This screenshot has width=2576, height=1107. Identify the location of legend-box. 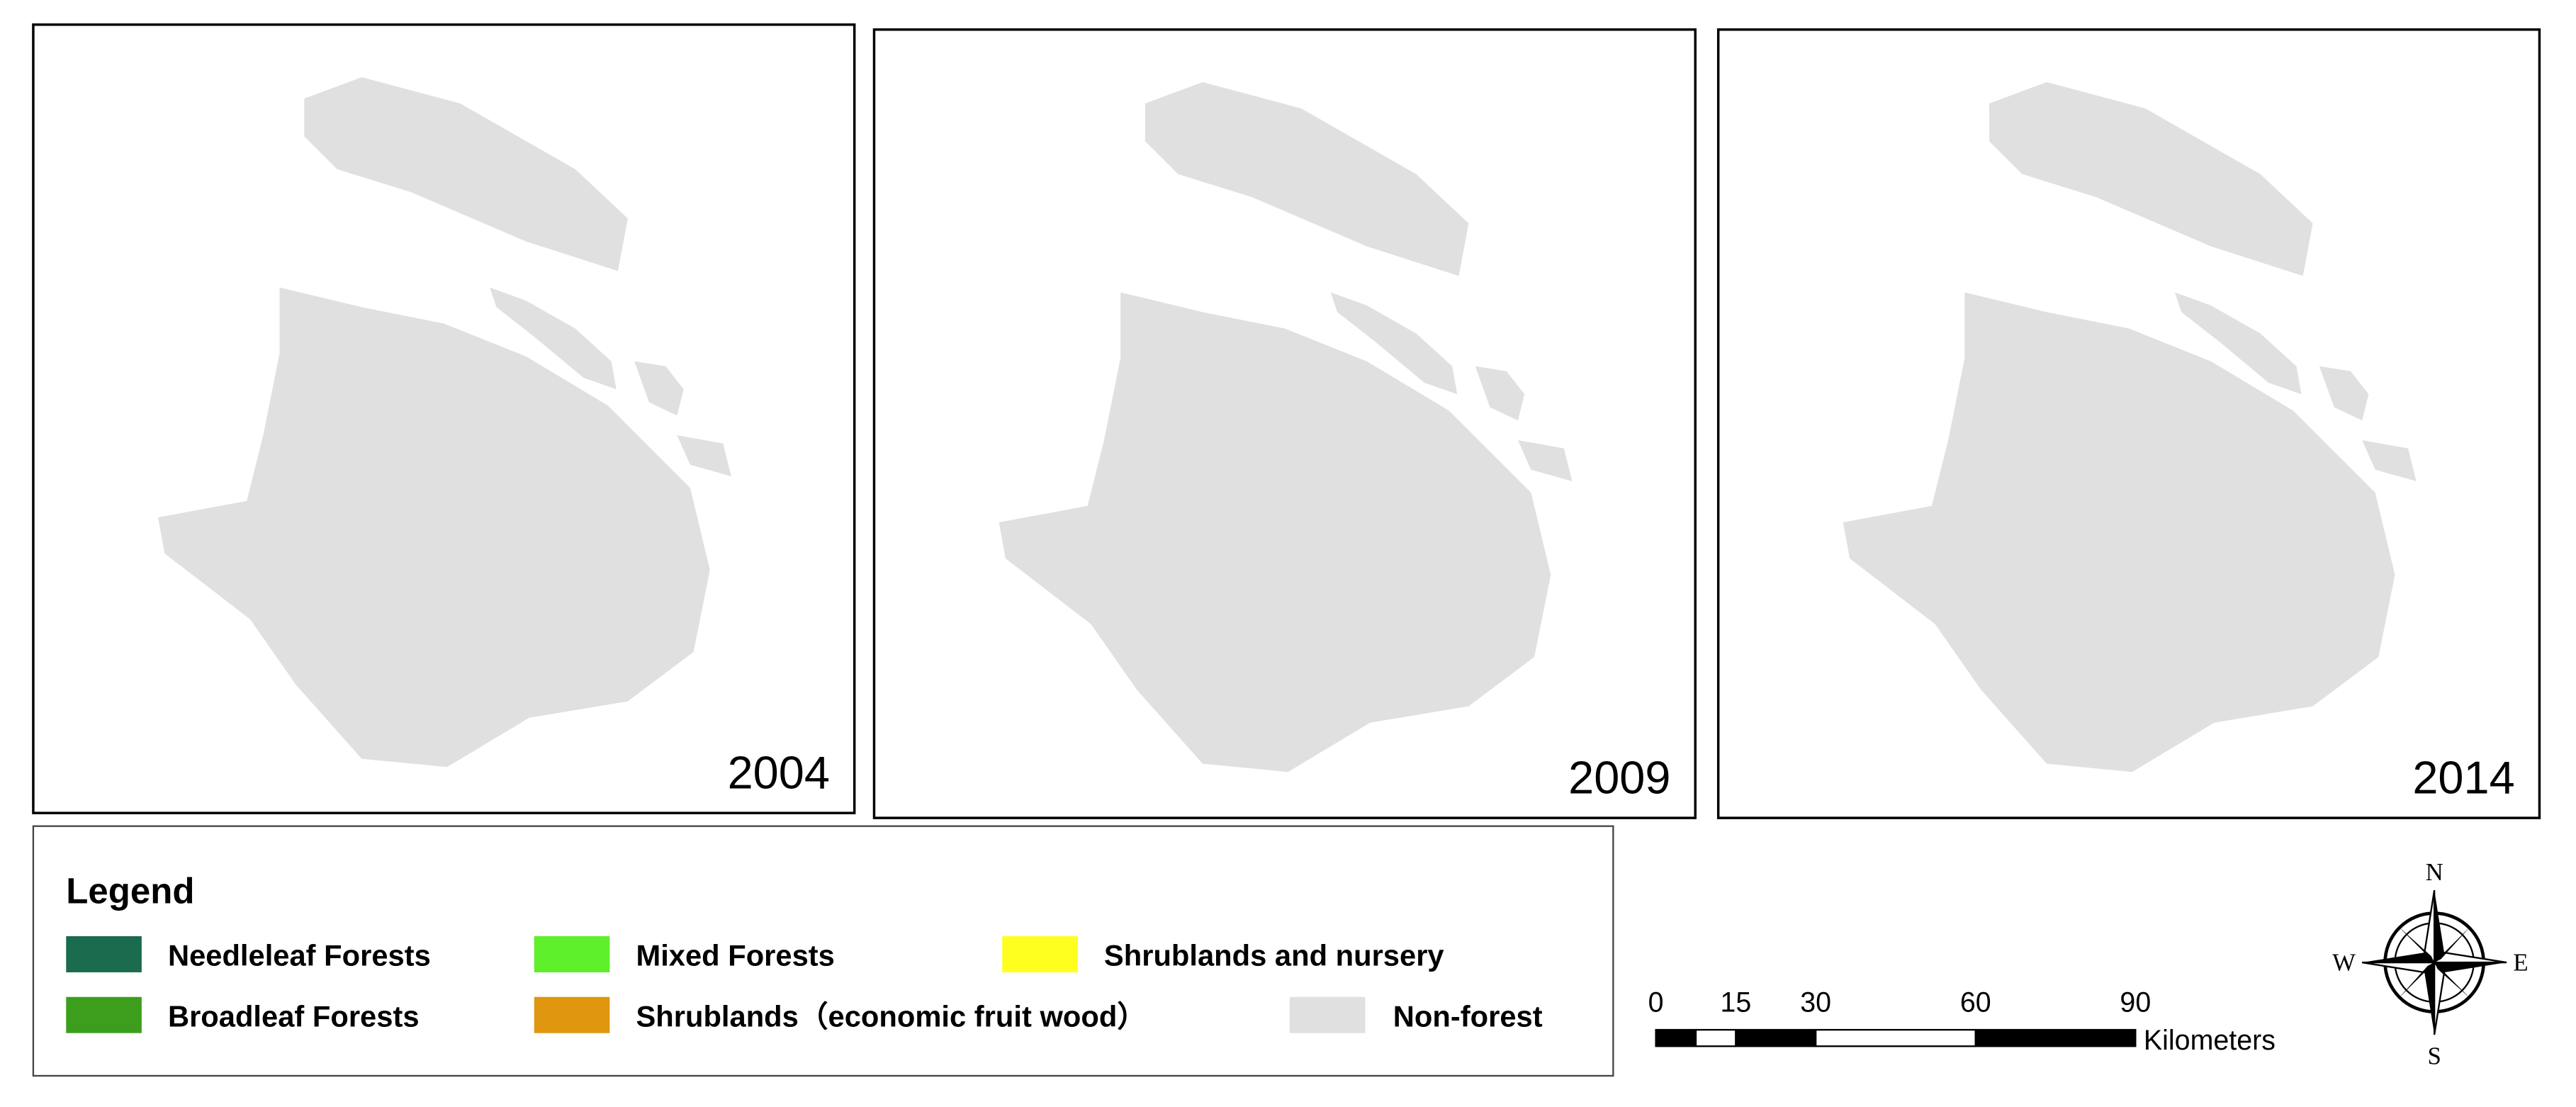
(823, 951).